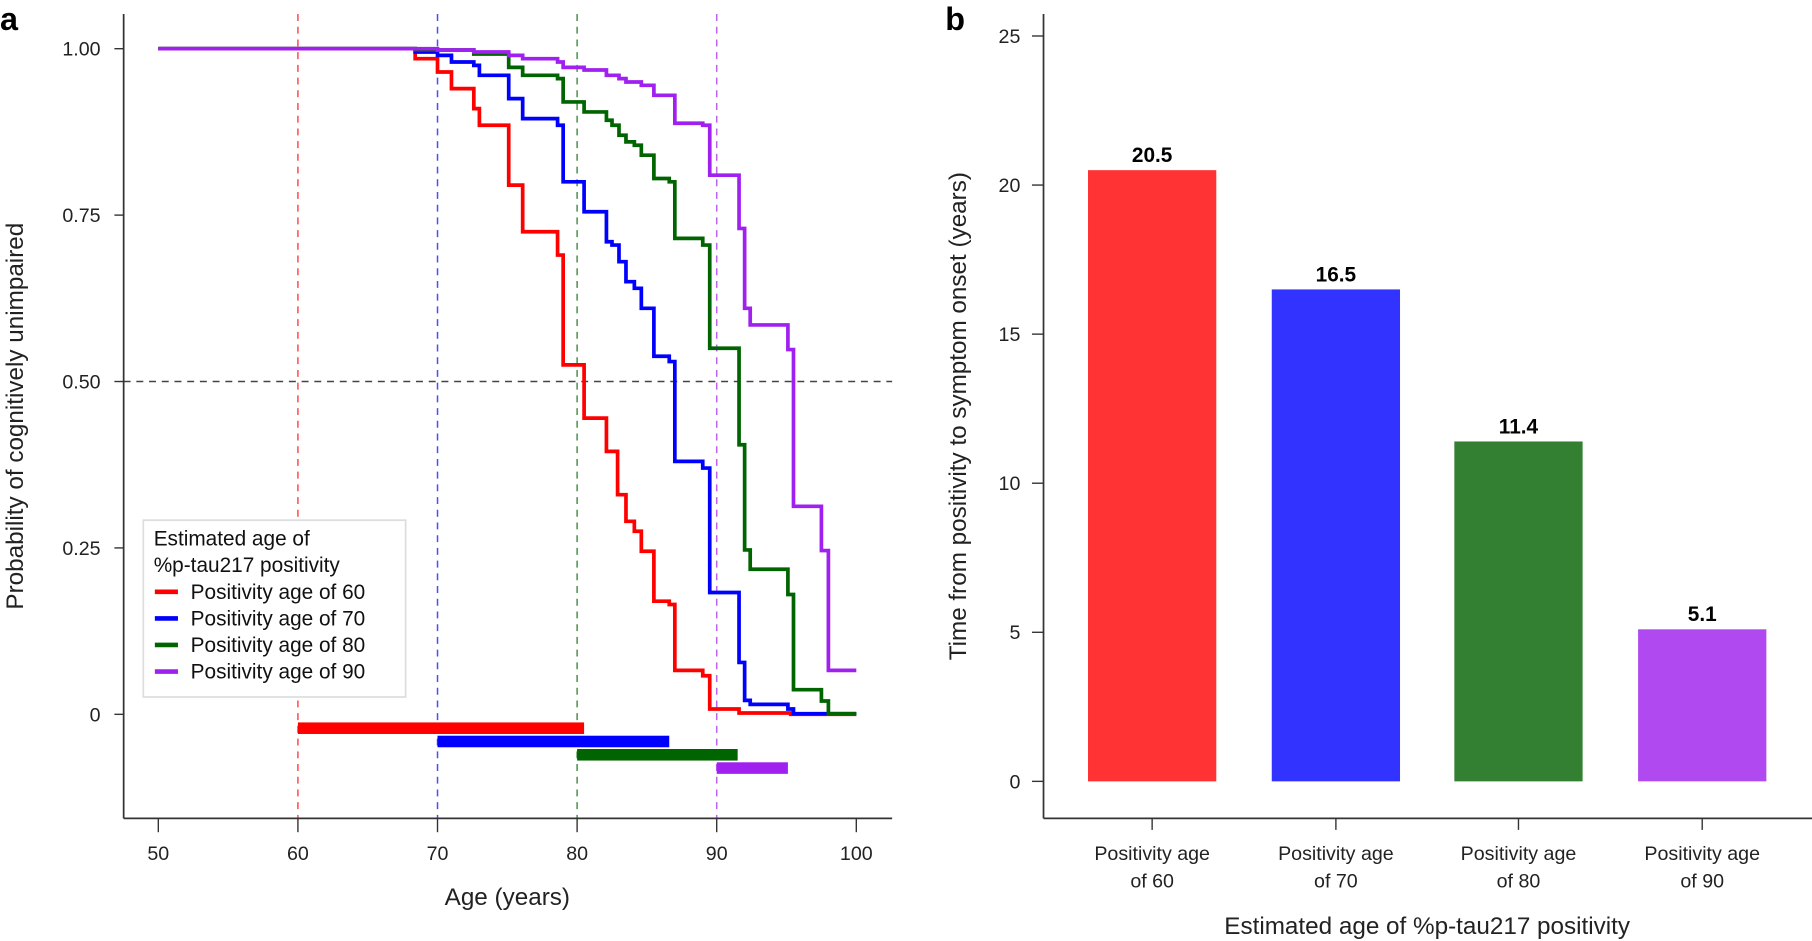 The width and height of the screenshot is (1812, 941). Describe the element at coordinates (1427, 926) in the screenshot. I see `x-axis-title: Estimated age of %p-tau217 positivity` at that location.